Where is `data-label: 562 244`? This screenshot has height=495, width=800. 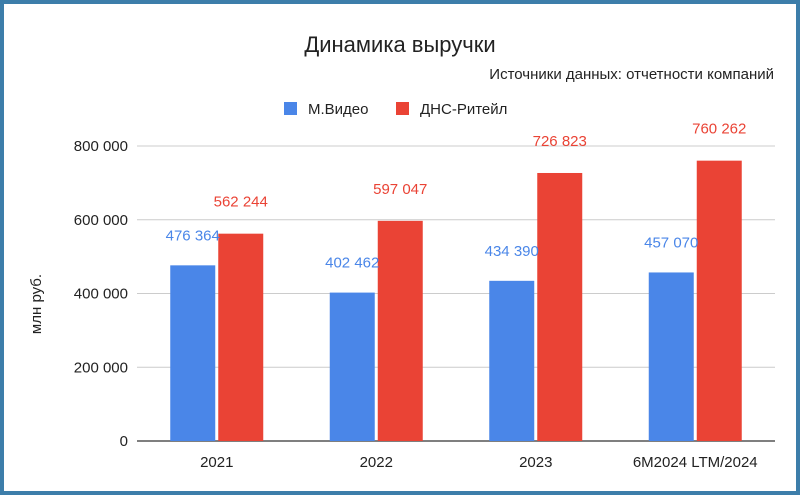
data-label: 562 244 is located at coordinates (241, 202).